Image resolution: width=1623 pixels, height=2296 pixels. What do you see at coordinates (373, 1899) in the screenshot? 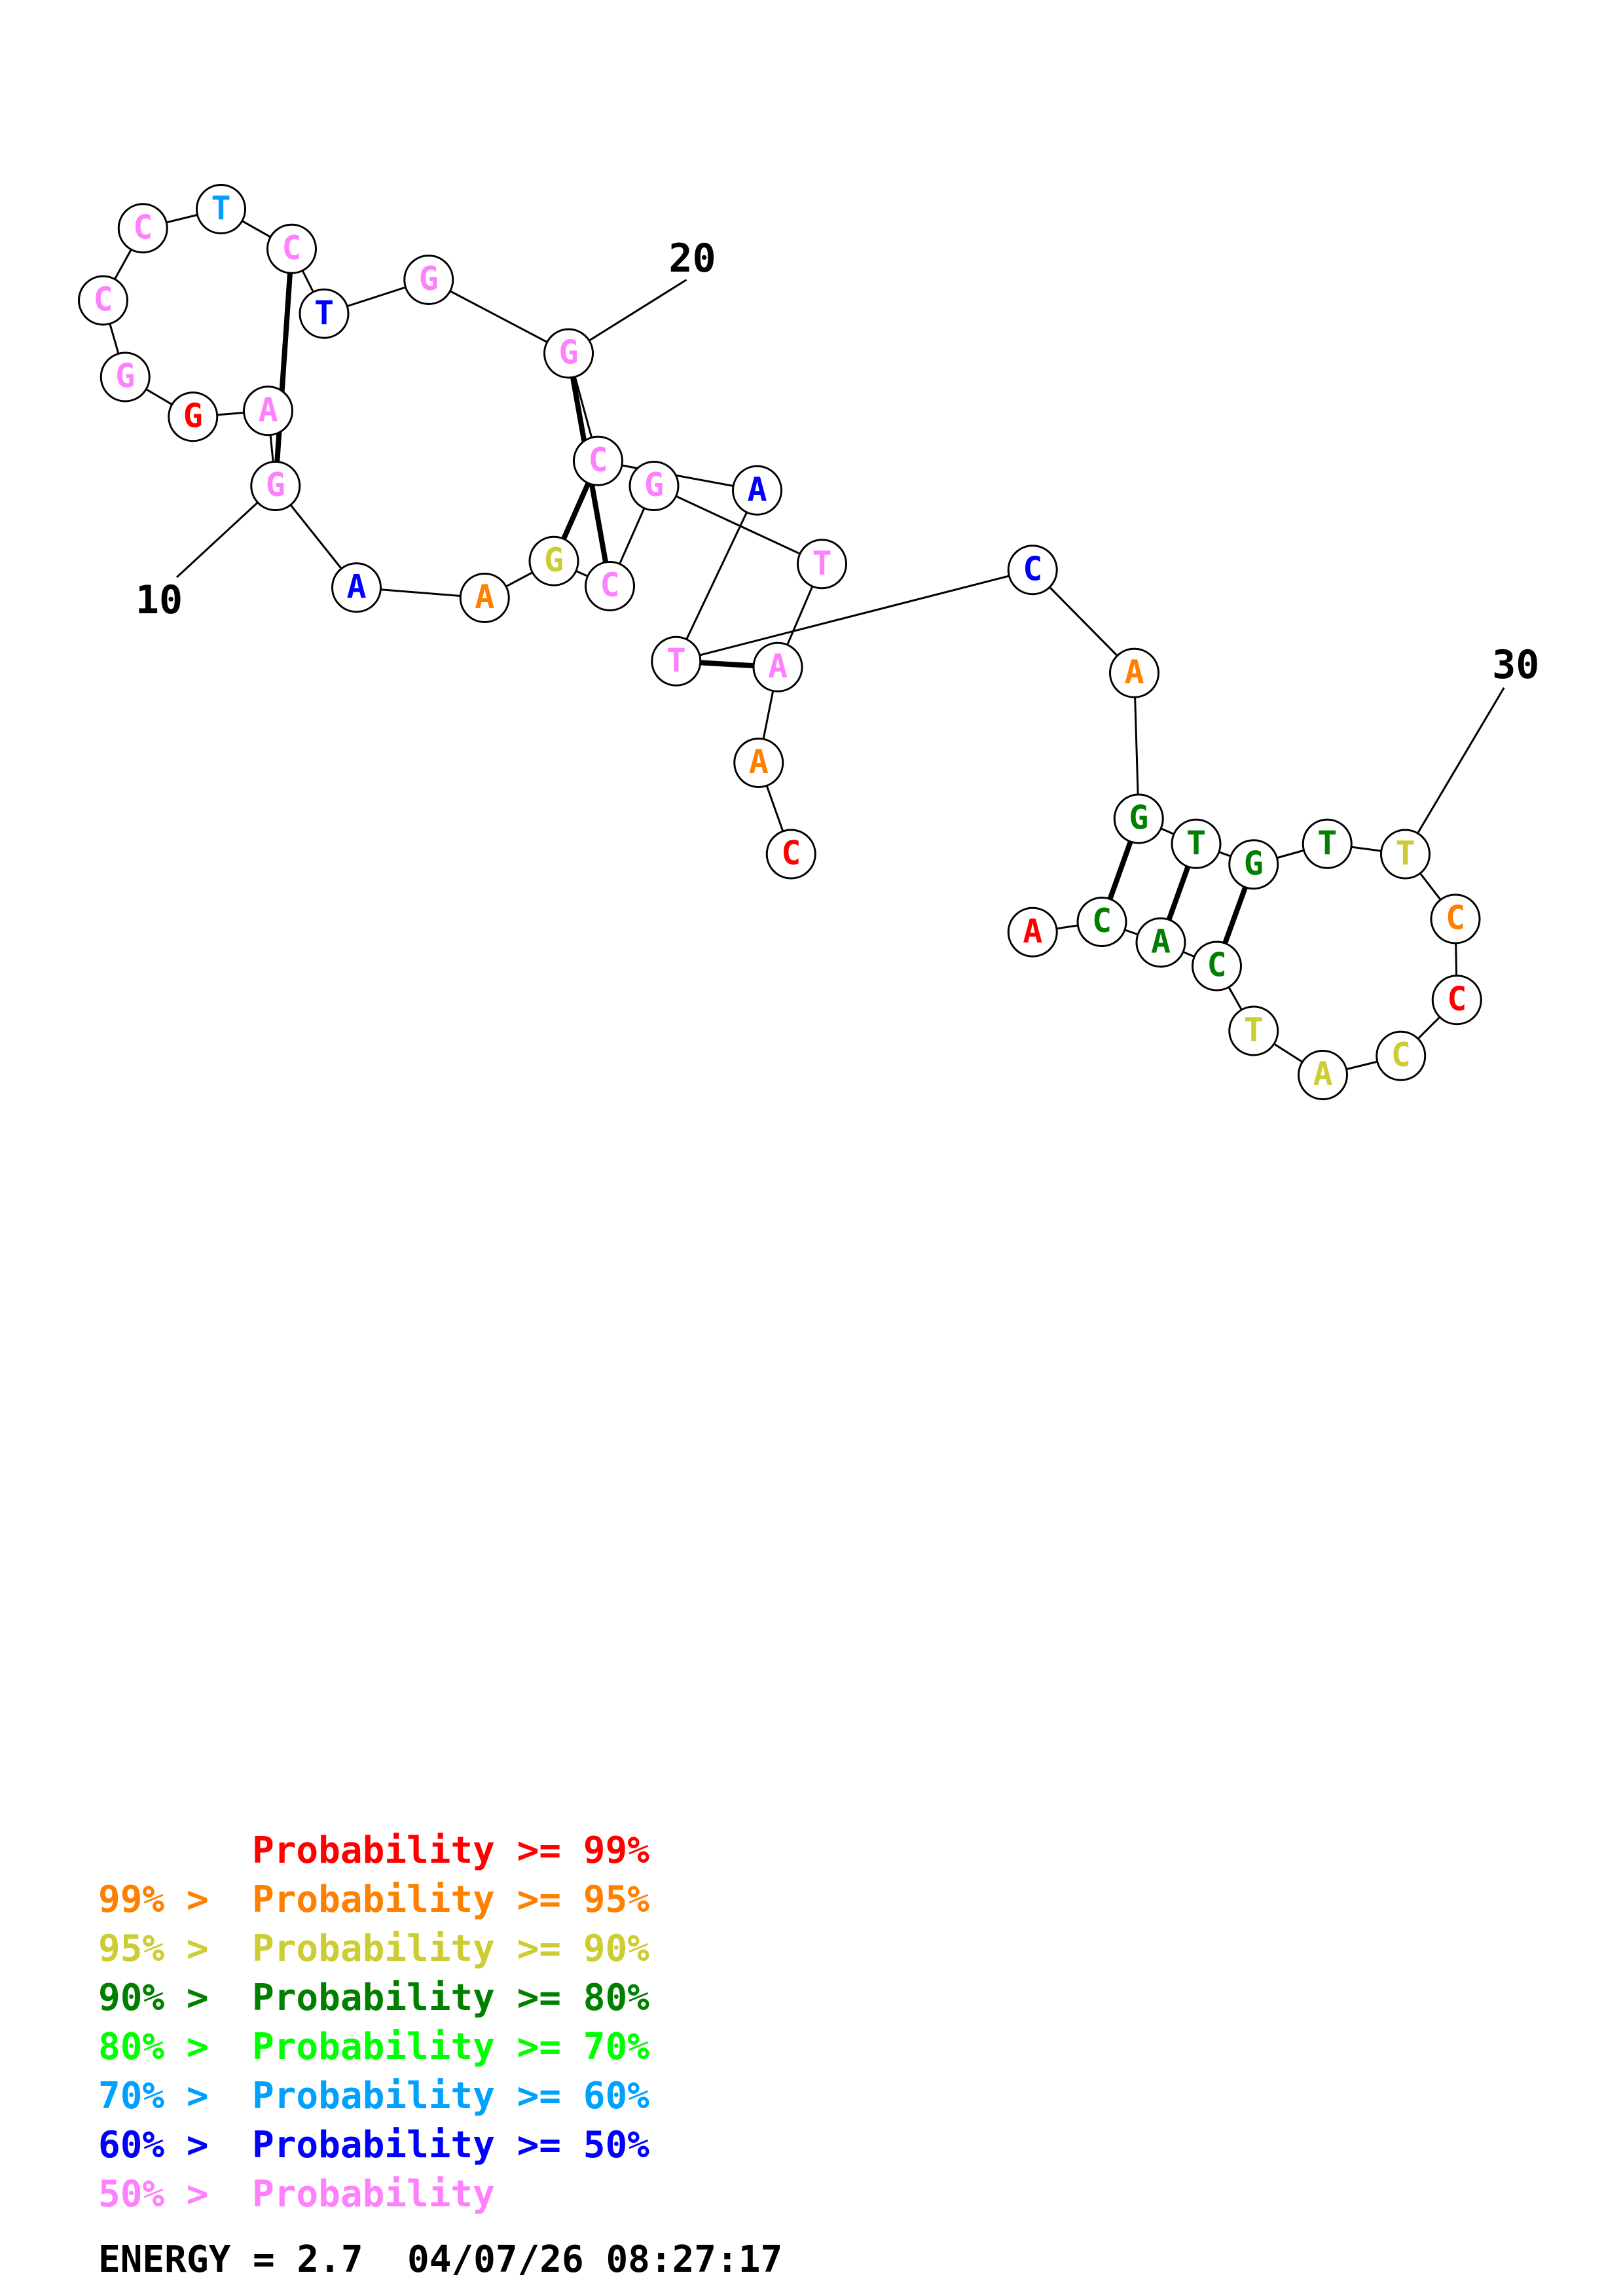
I see `legend-row: 99% > Probability >= 95%` at bounding box center [373, 1899].